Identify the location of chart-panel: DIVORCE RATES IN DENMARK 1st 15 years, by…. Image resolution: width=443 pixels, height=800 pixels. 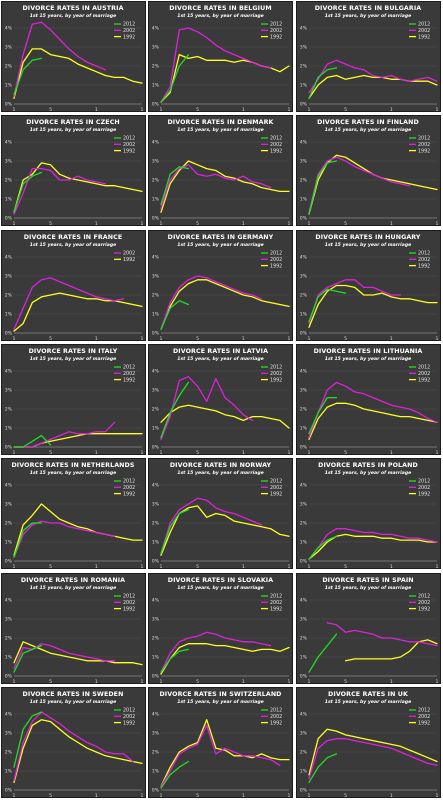
(220, 171).